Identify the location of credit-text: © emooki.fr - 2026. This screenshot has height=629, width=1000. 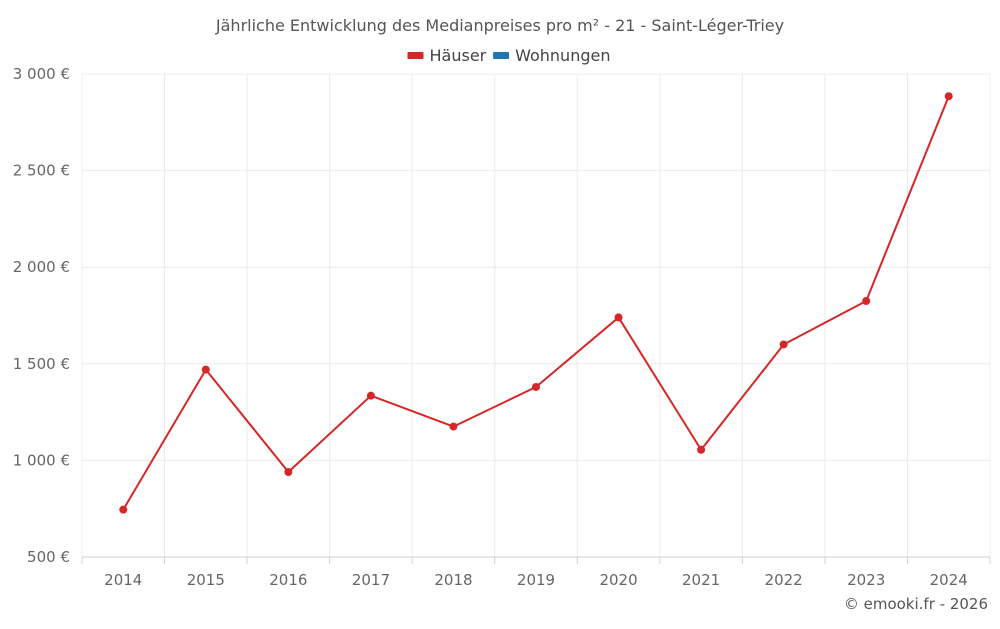
(916, 604).